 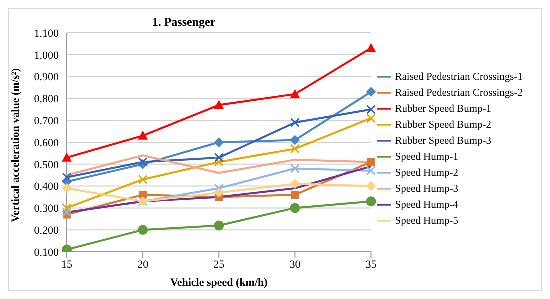 What do you see at coordinates (220, 264) in the screenshot?
I see `x-tick-label: 25` at bounding box center [220, 264].